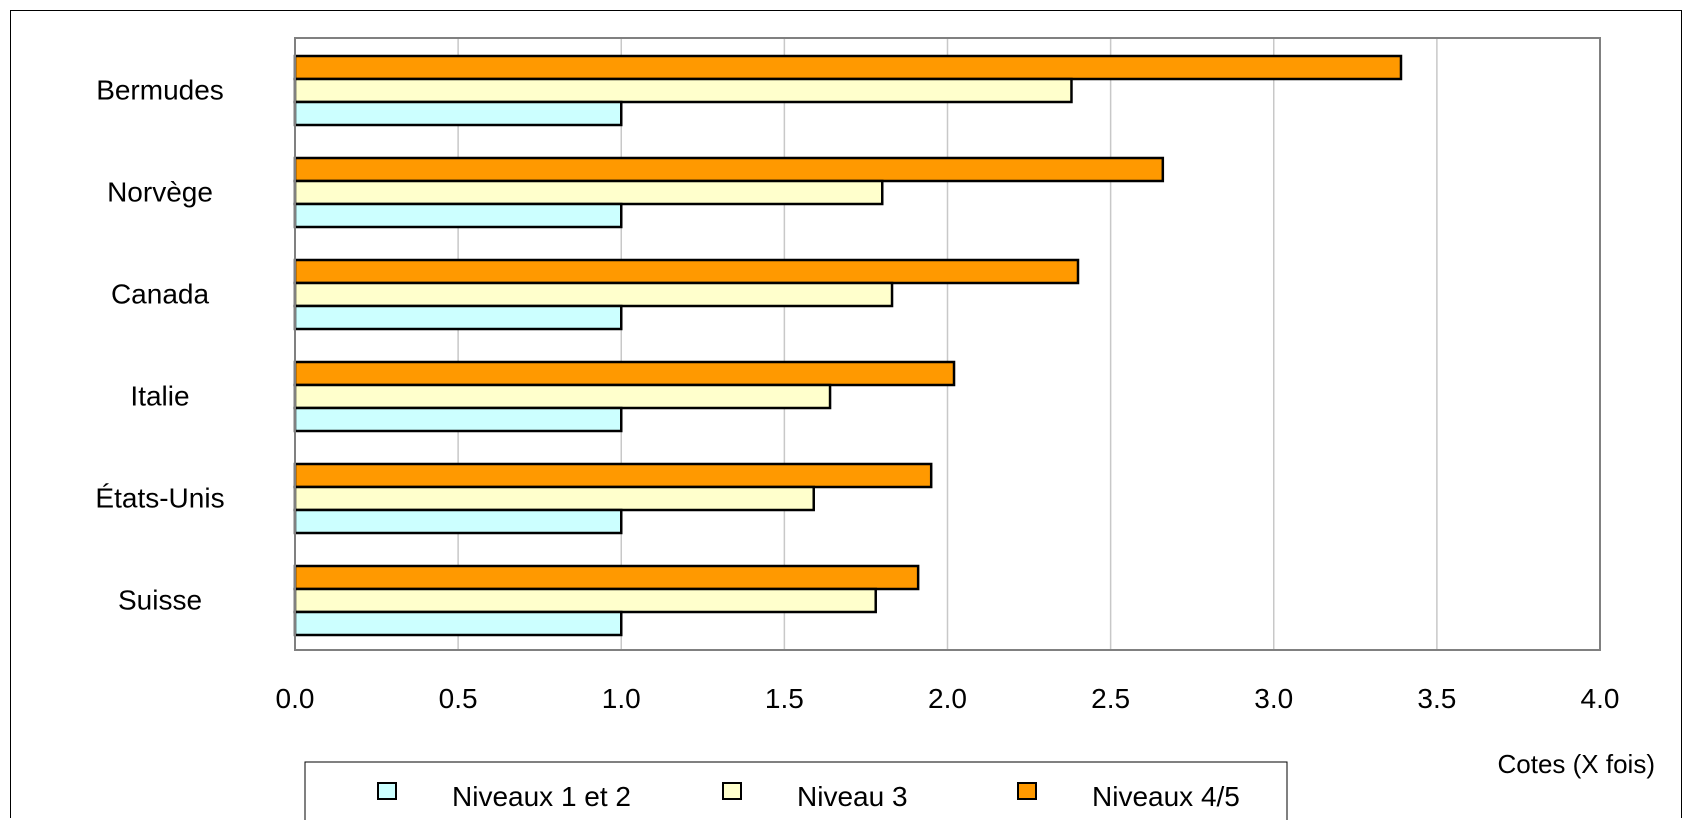 Image resolution: width=1694 pixels, height=820 pixels. What do you see at coordinates (458, 698) in the screenshot?
I see `x-tick-label: 0.5` at bounding box center [458, 698].